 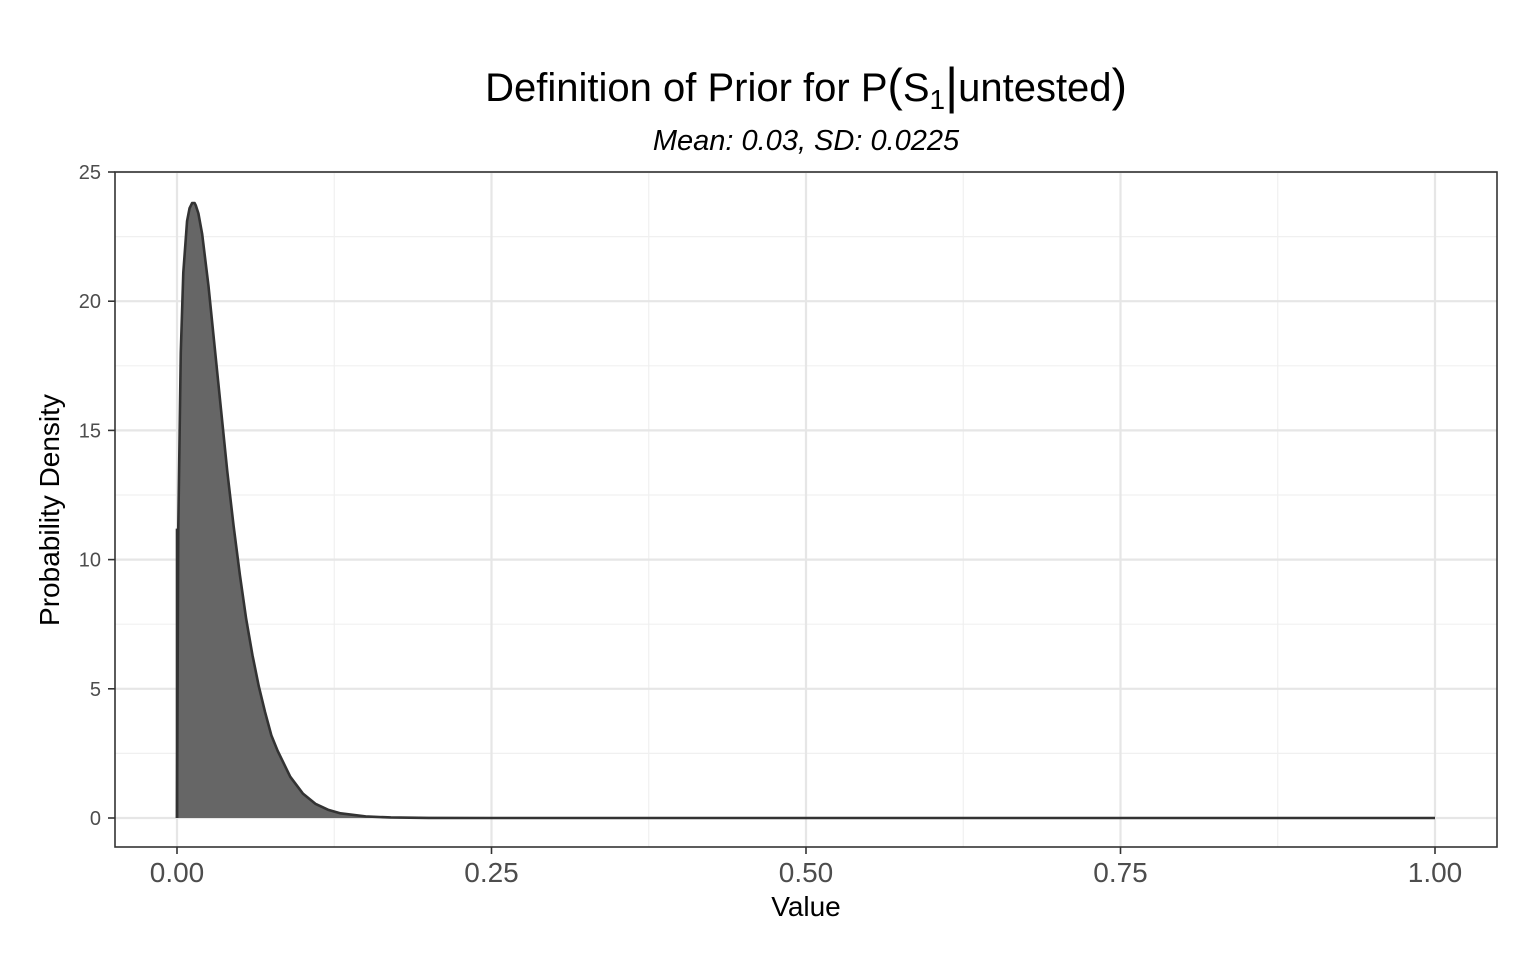 What do you see at coordinates (49, 510) in the screenshot?
I see `y-axis-label: Probability Density` at bounding box center [49, 510].